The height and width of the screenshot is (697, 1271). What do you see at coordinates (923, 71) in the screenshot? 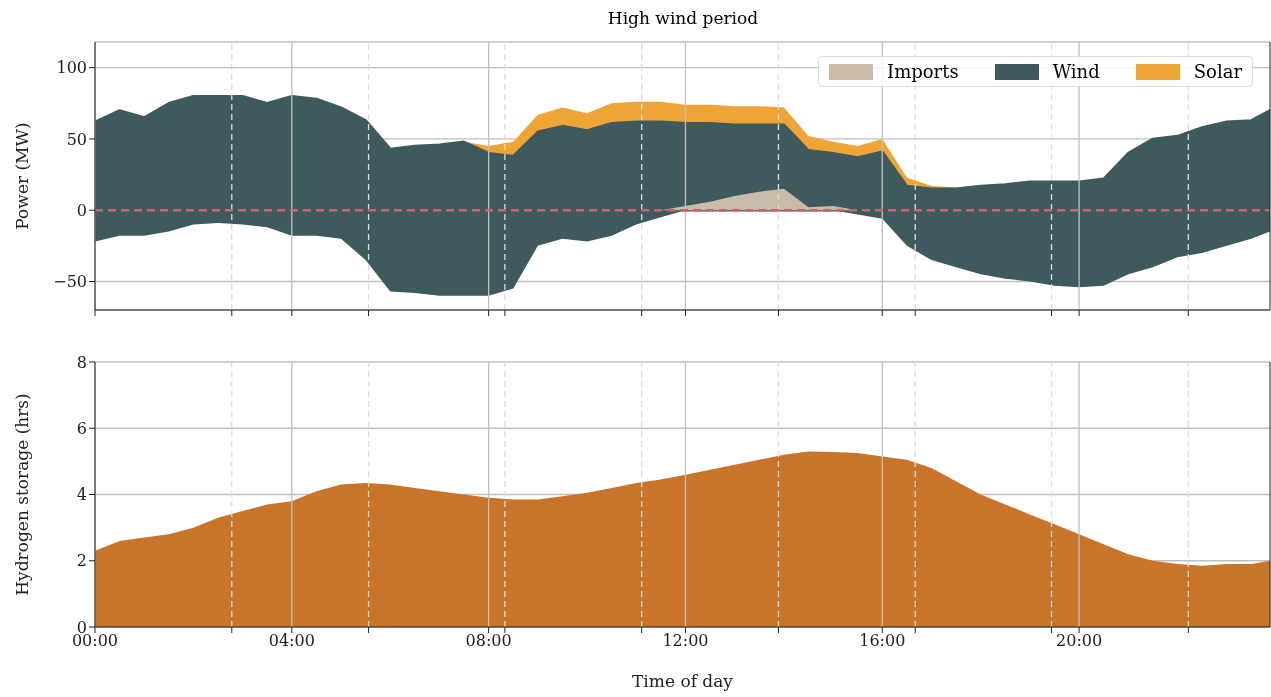
I see `legend-label: Imports` at bounding box center [923, 71].